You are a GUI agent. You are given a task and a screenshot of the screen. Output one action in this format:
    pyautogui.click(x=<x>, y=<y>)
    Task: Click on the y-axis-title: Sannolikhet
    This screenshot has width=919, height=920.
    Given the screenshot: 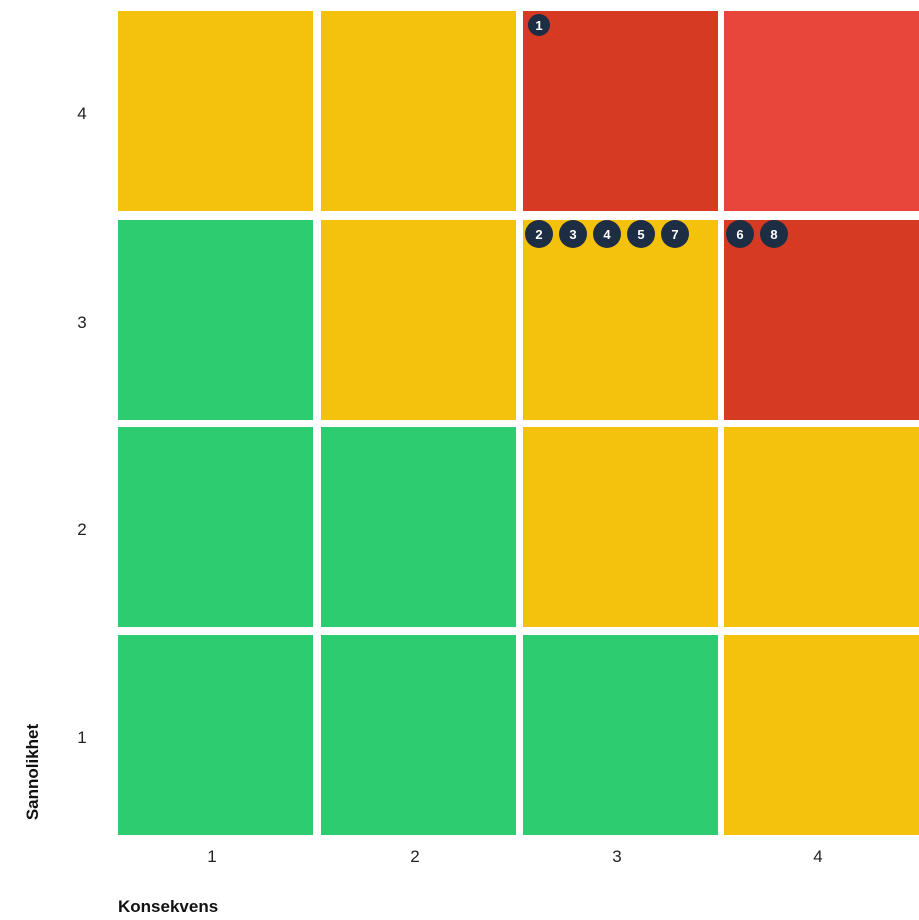 What is the action you would take?
    pyautogui.click(x=32, y=772)
    